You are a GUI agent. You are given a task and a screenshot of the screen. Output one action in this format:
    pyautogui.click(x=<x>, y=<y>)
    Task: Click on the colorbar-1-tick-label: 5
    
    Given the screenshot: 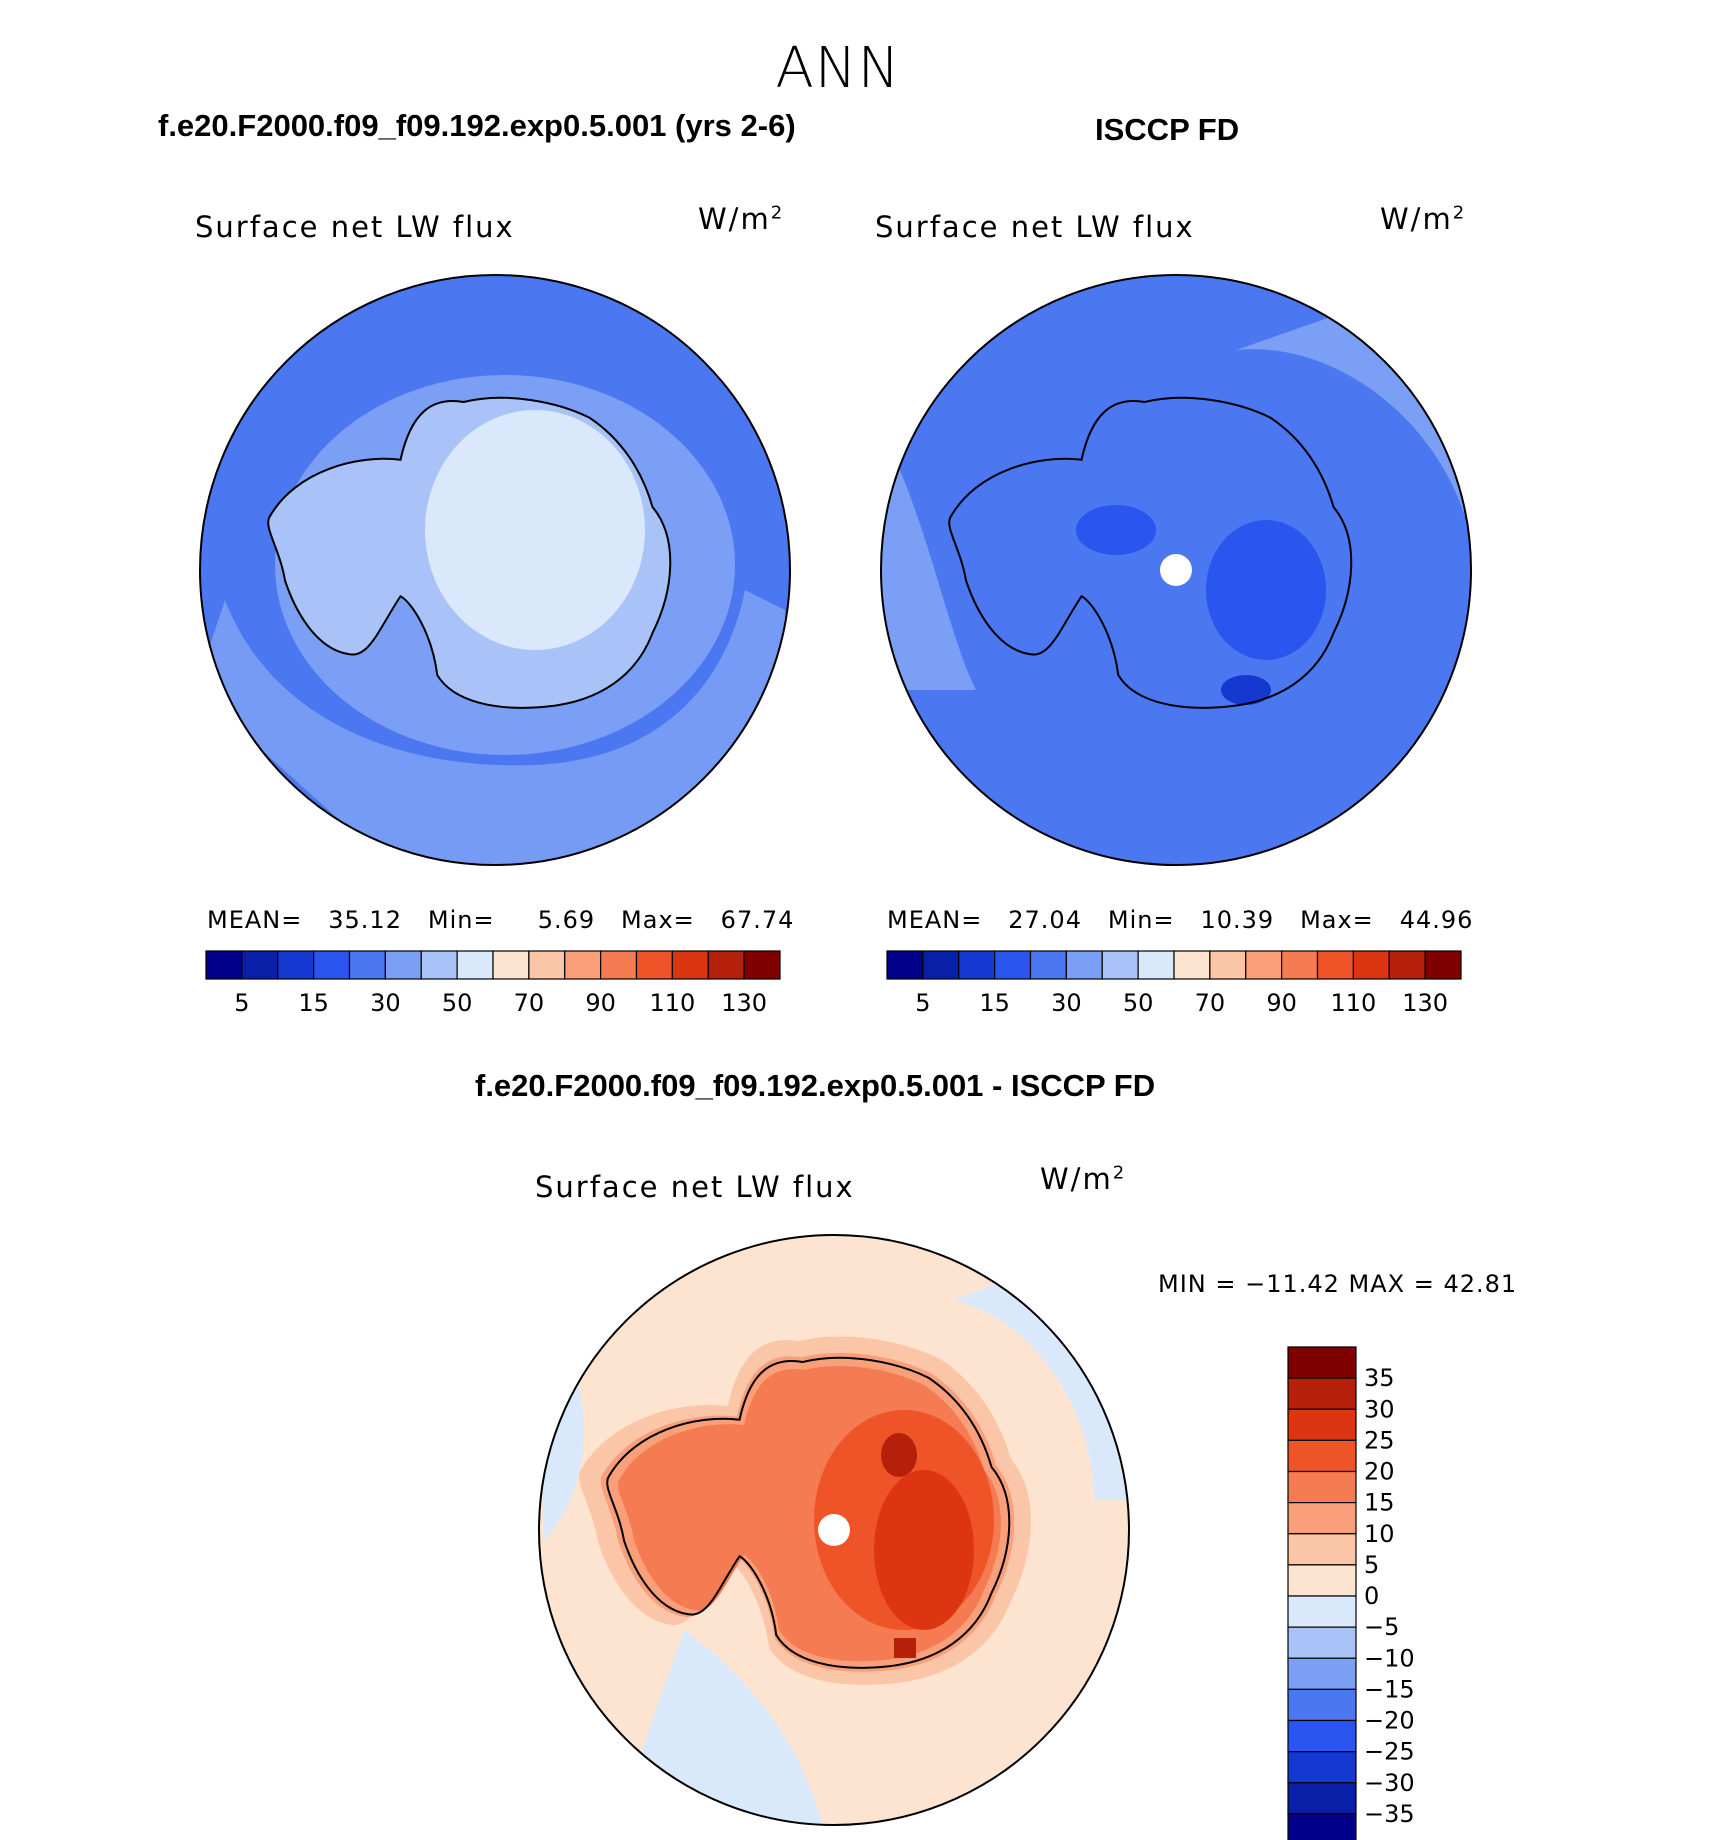 What is the action you would take?
    pyautogui.click(x=241, y=1003)
    